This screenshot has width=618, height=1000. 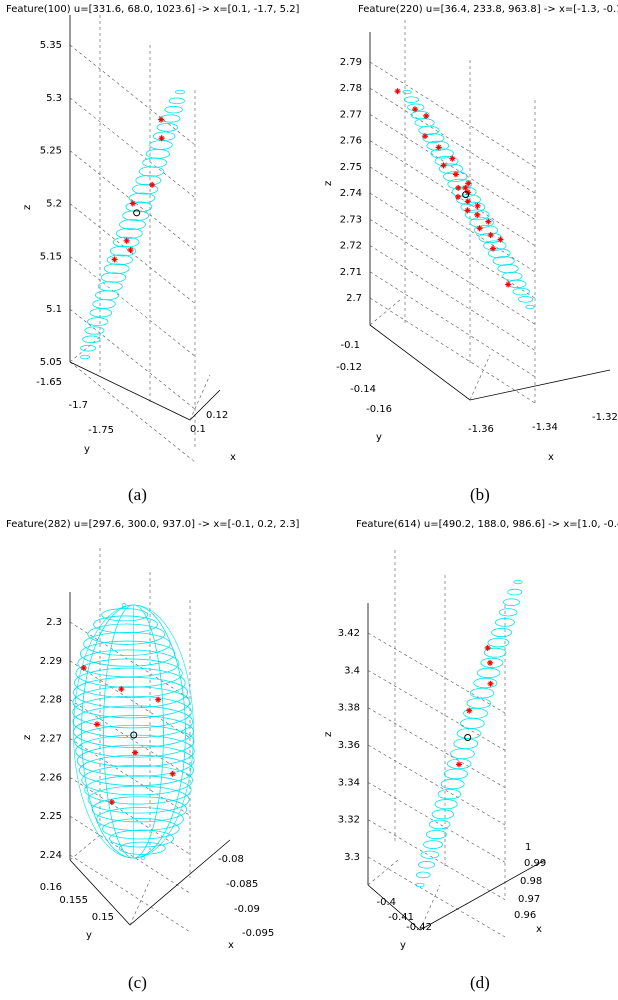 I want to click on z-tick-label: 2.72, so click(x=351, y=246).